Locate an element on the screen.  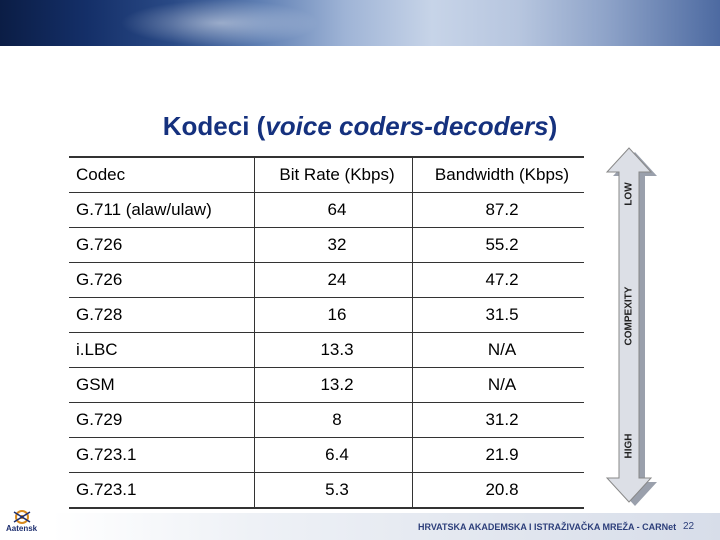
cell-bit-rate: 5.3 is located at coordinates (333, 490).